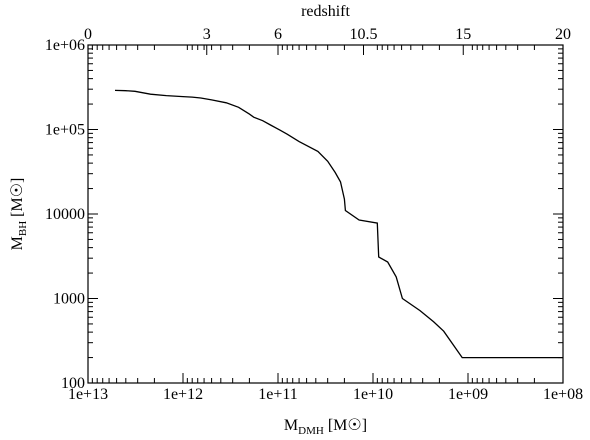 Image resolution: width=590 pixels, height=440 pixels. I want to click on top-tick-label: 15, so click(463, 34).